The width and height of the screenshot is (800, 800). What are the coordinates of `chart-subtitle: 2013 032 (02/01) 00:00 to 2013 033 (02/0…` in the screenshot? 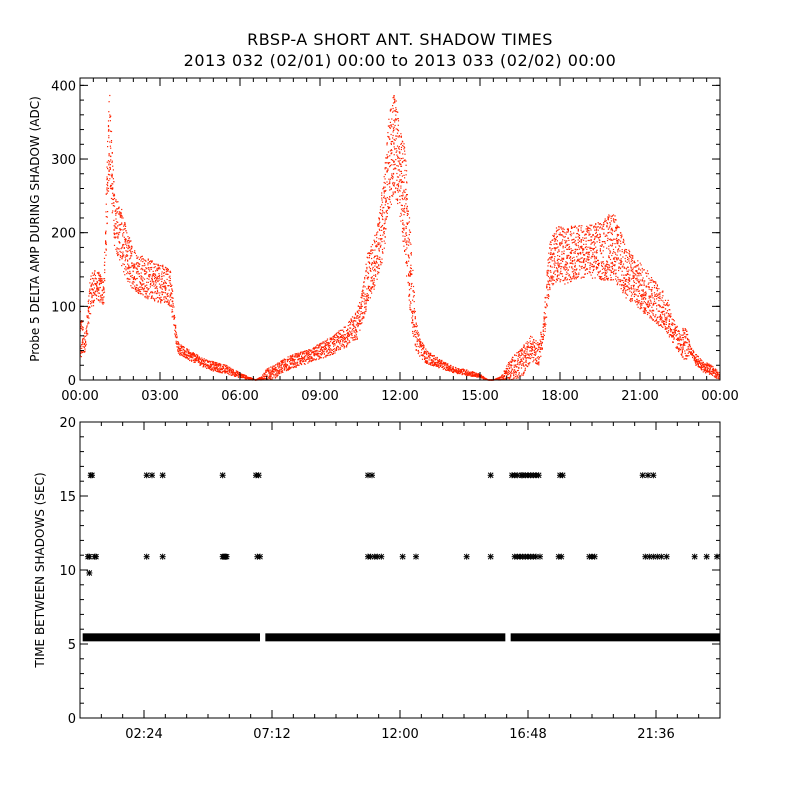 It's located at (400, 60).